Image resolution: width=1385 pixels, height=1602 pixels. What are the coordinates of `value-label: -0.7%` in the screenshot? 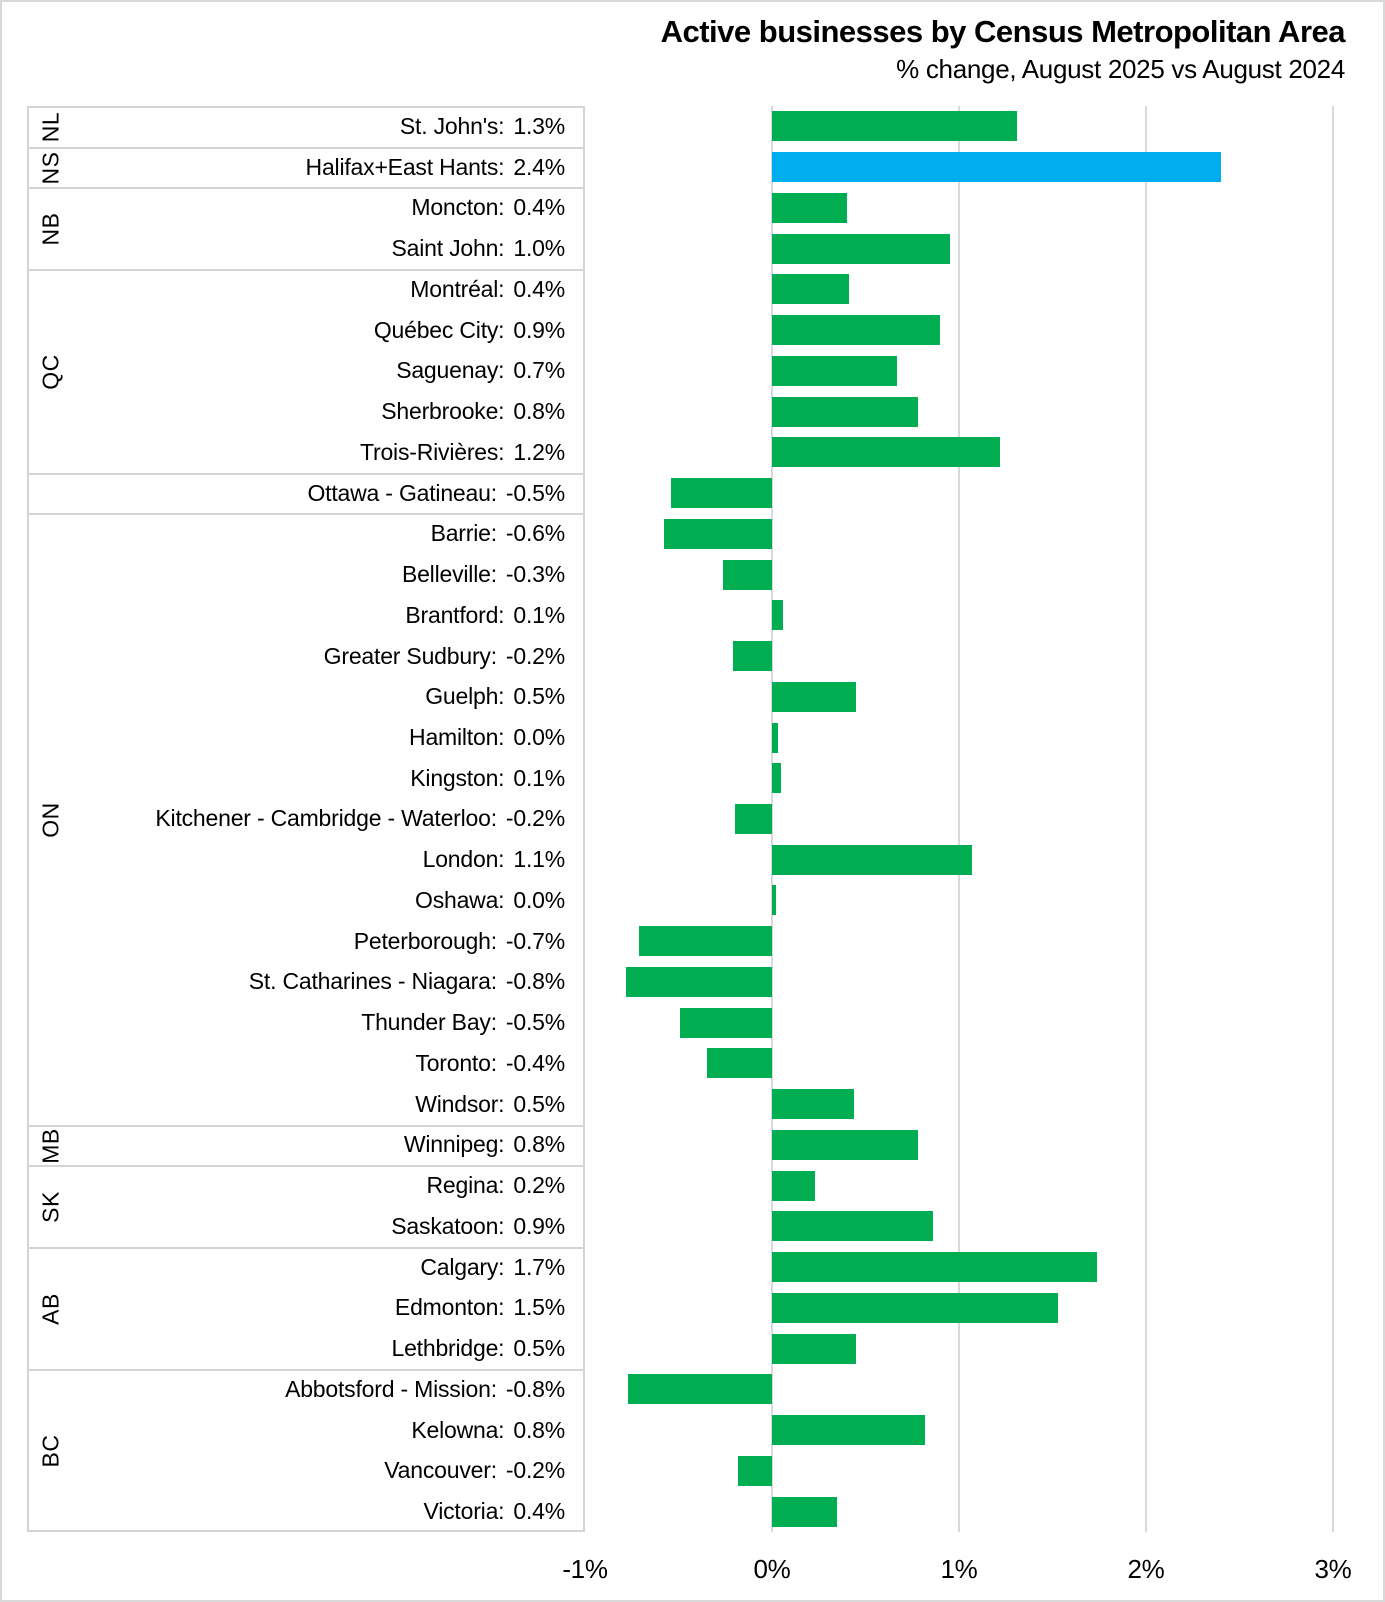 It's located at (535, 940).